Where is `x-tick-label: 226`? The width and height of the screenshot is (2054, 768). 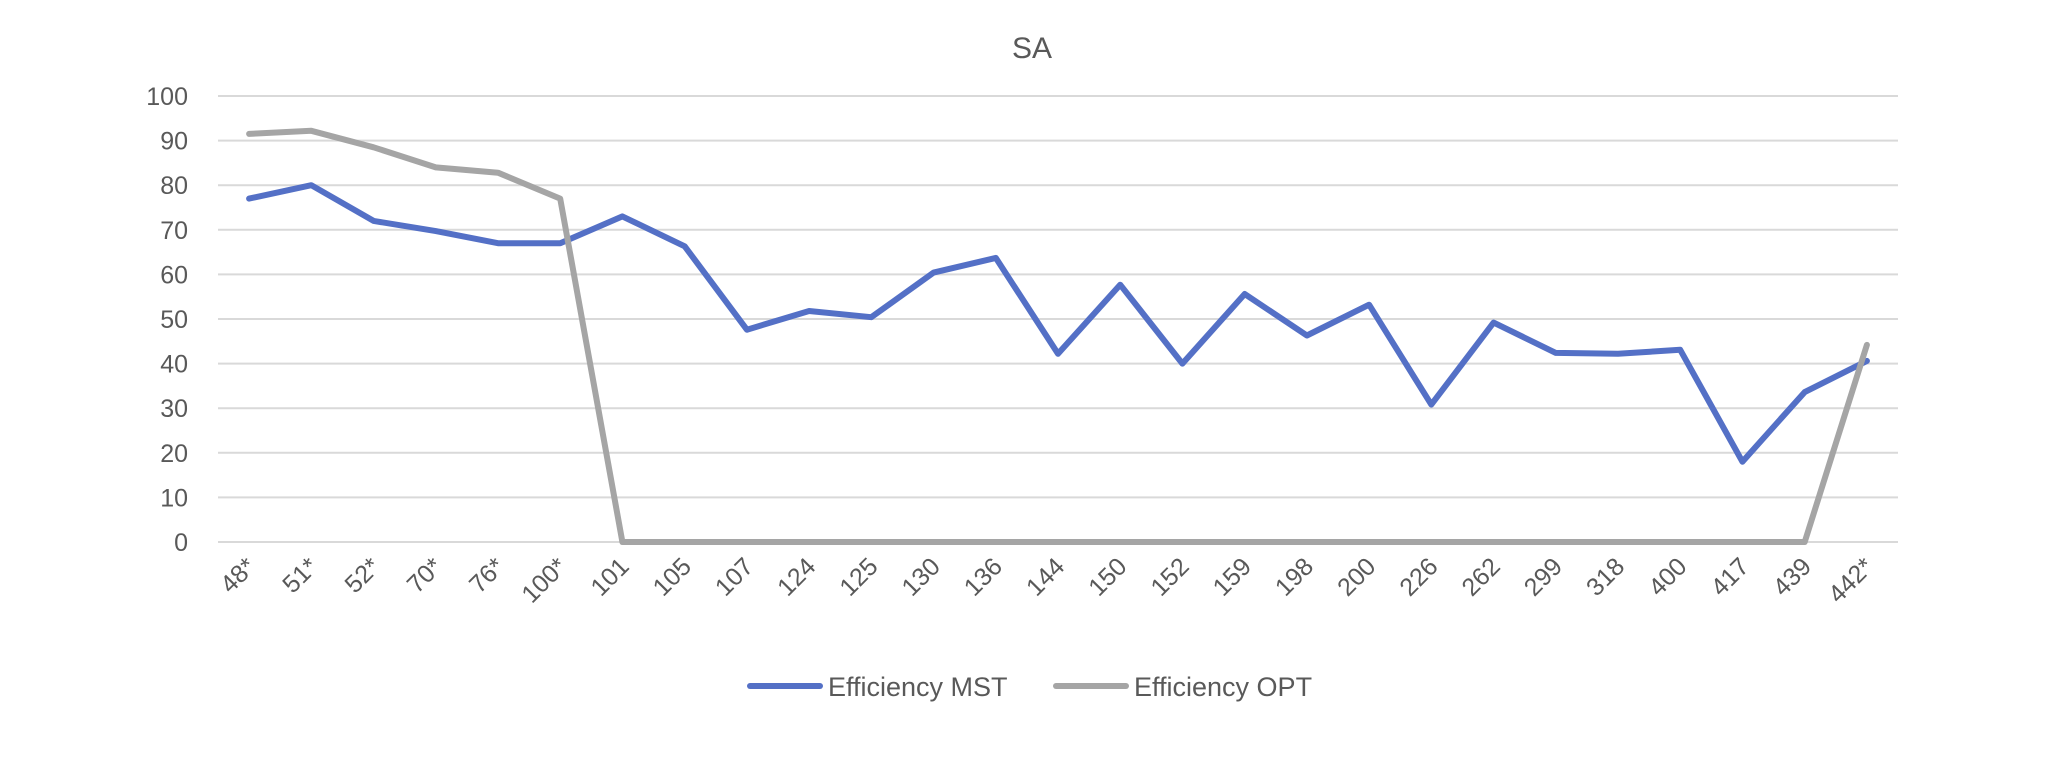
x-tick-label: 226 is located at coordinates (1418, 576).